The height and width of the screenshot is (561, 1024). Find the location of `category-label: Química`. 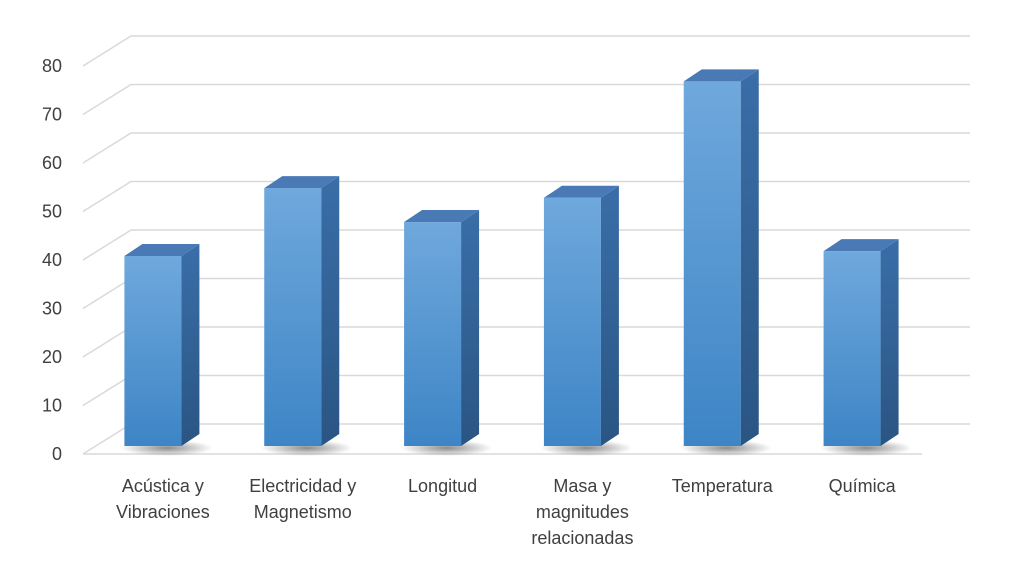

category-label: Química is located at coordinates (863, 486).